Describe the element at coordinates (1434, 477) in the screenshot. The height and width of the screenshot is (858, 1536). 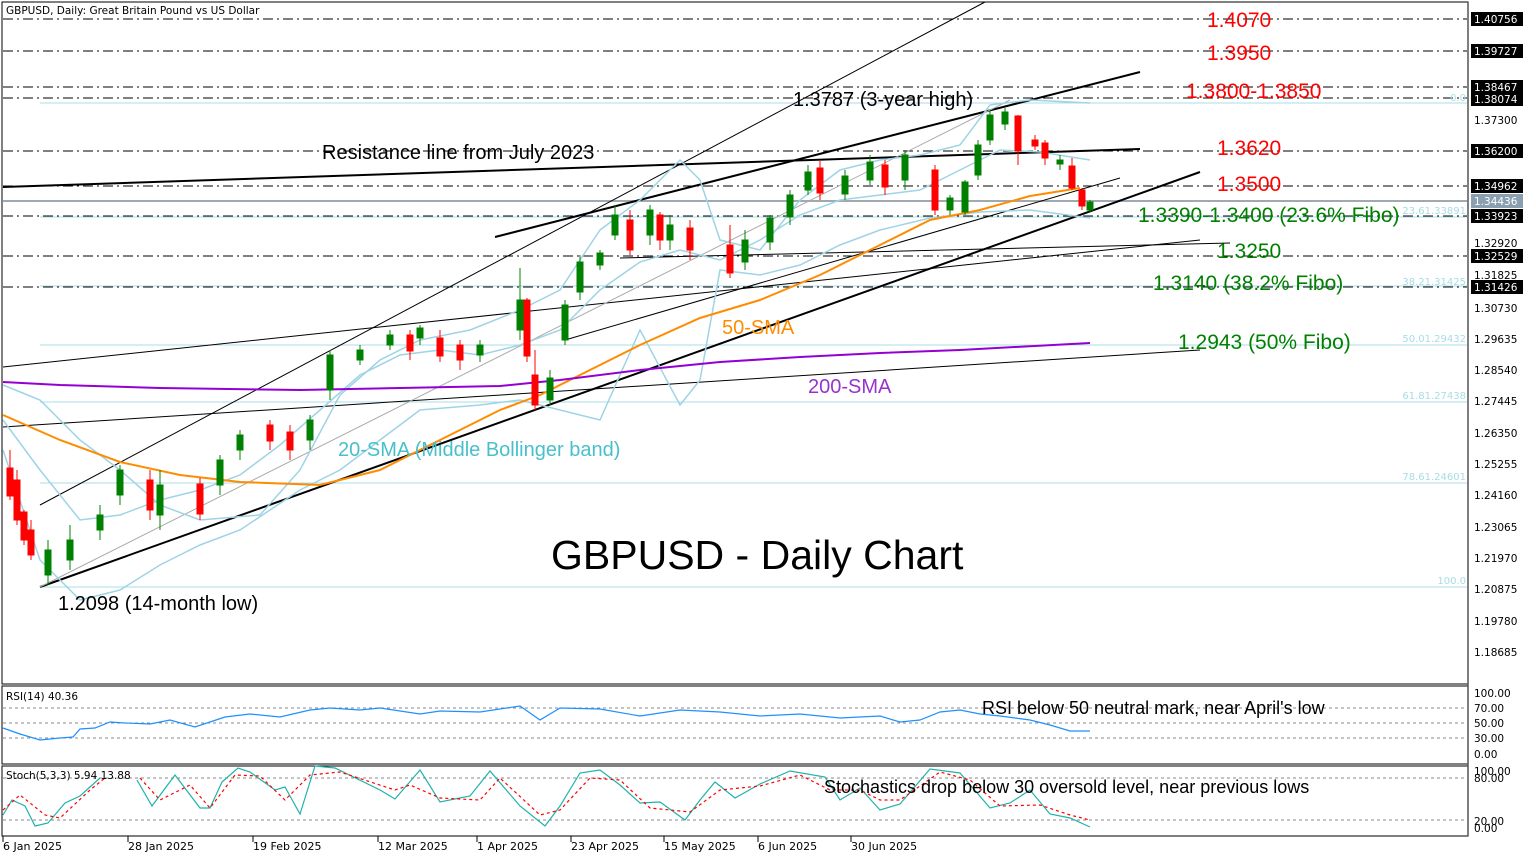
I see `svg-text: 78.61.24601` at that location.